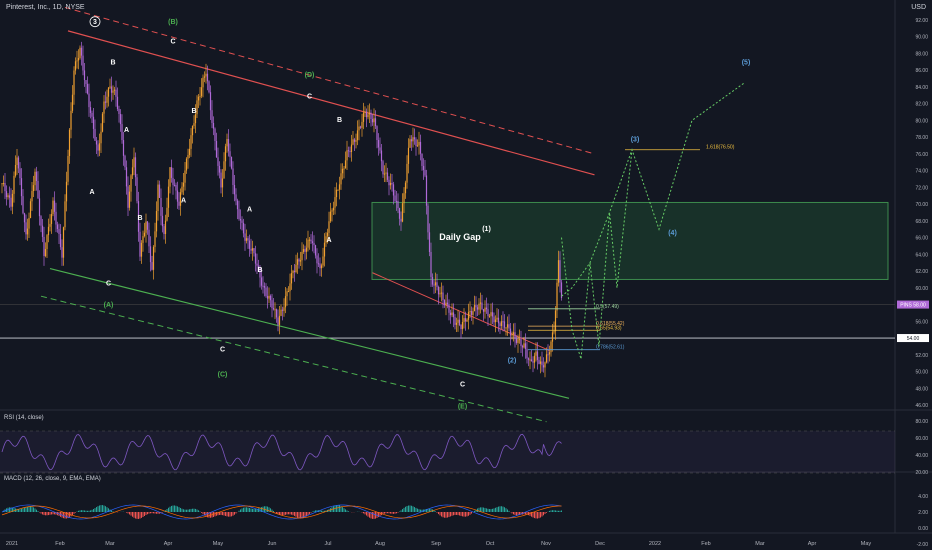 Image resolution: width=932 pixels, height=550 pixels. I want to click on chart-title: Pinterest, Inc., 1D, NYSE, so click(45, 7).